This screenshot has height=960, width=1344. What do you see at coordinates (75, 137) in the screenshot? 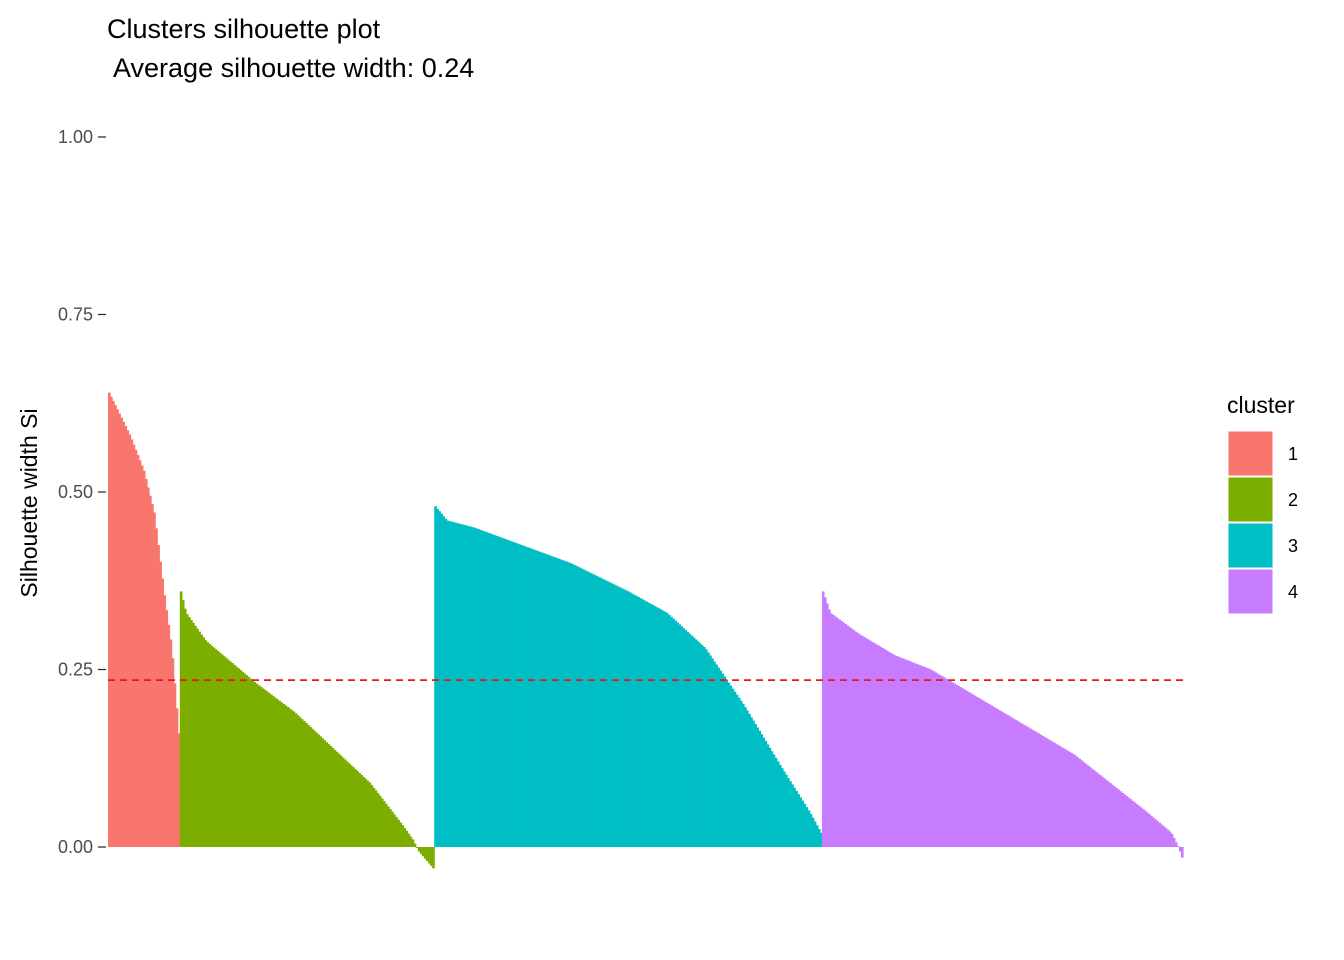
I see `y-tick-label: 1.00` at bounding box center [75, 137].